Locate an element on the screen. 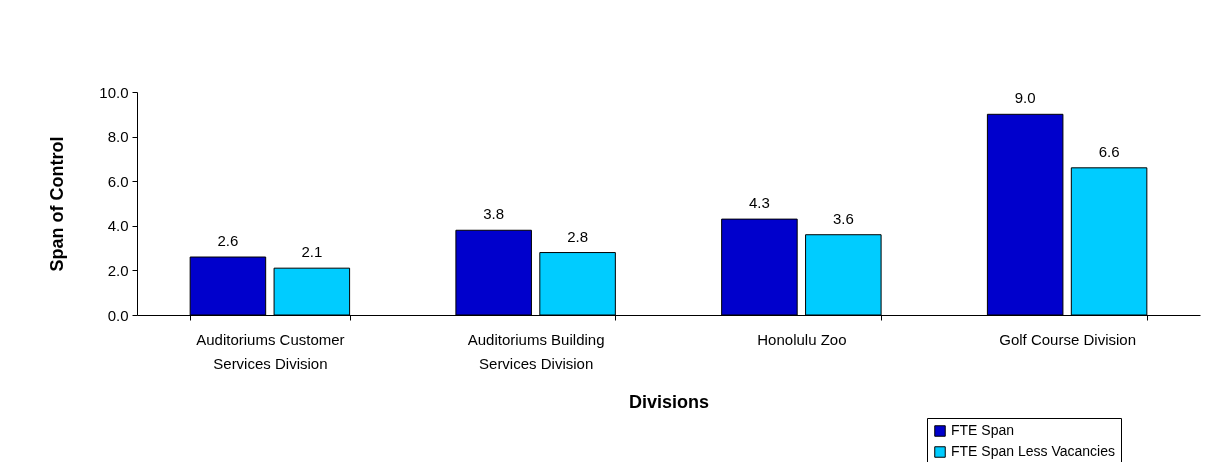 The height and width of the screenshot is (462, 1221). data-label: 2.8 is located at coordinates (578, 236).